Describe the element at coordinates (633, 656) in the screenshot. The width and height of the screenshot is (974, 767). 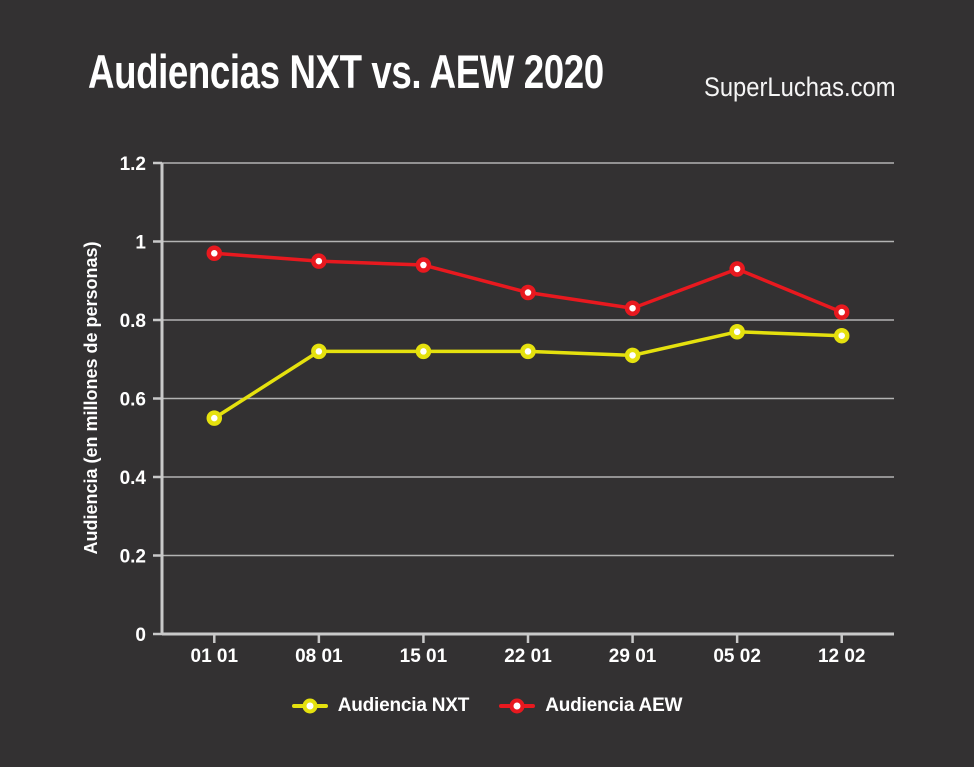
I see `x-tick-label: 29 01` at that location.